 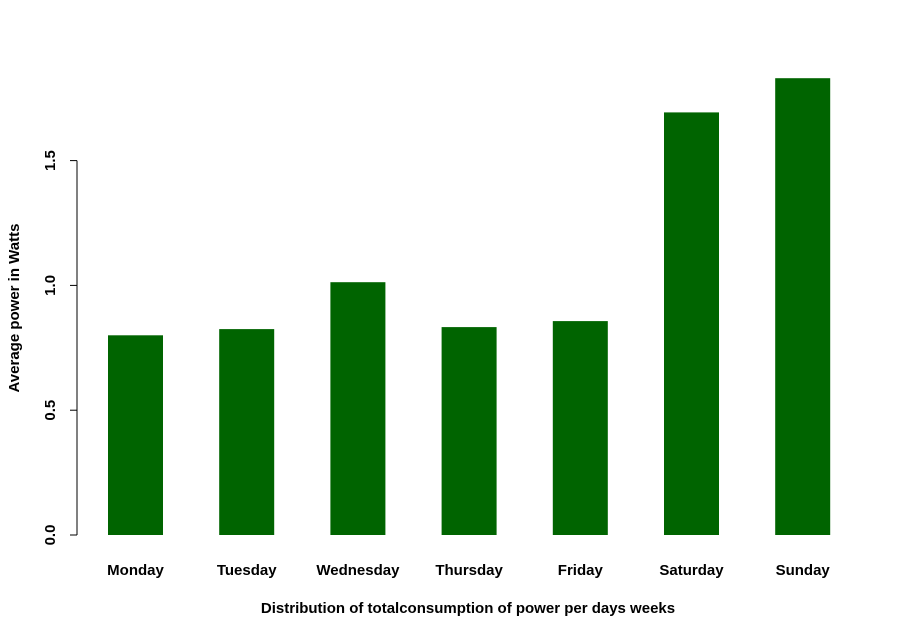 I want to click on bar-sunday, so click(x=803, y=306).